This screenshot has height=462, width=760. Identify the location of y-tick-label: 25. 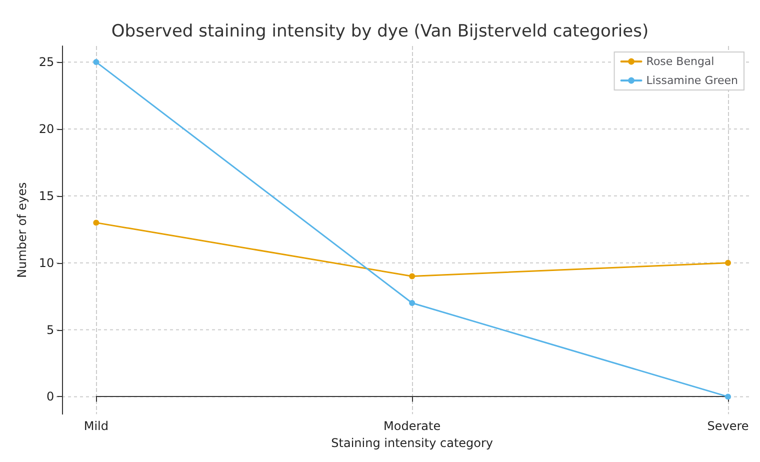
(46, 62).